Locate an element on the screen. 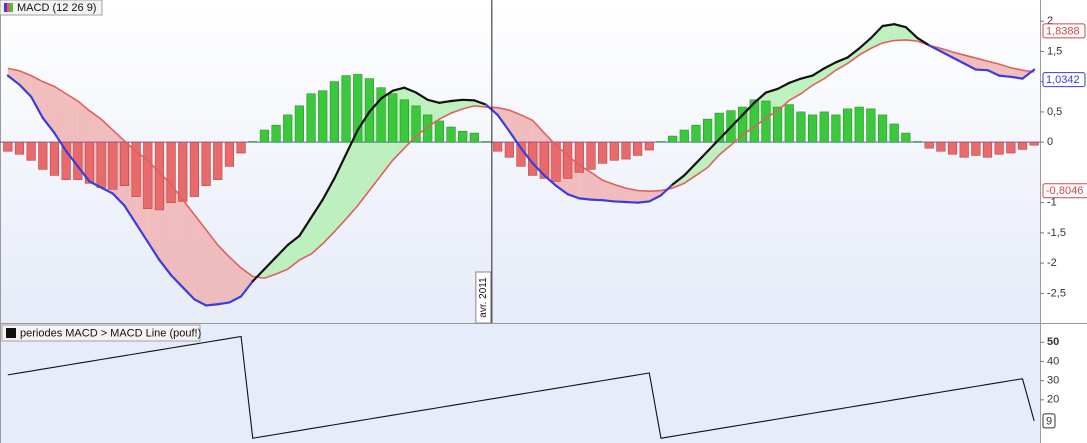  y-tick-label: 50 is located at coordinates (1053, 342).